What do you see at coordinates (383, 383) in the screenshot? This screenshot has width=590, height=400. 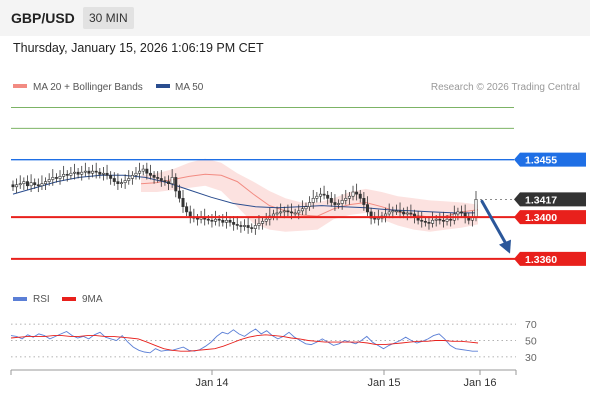 I see `x-tick-label: Jan 15` at bounding box center [383, 383].